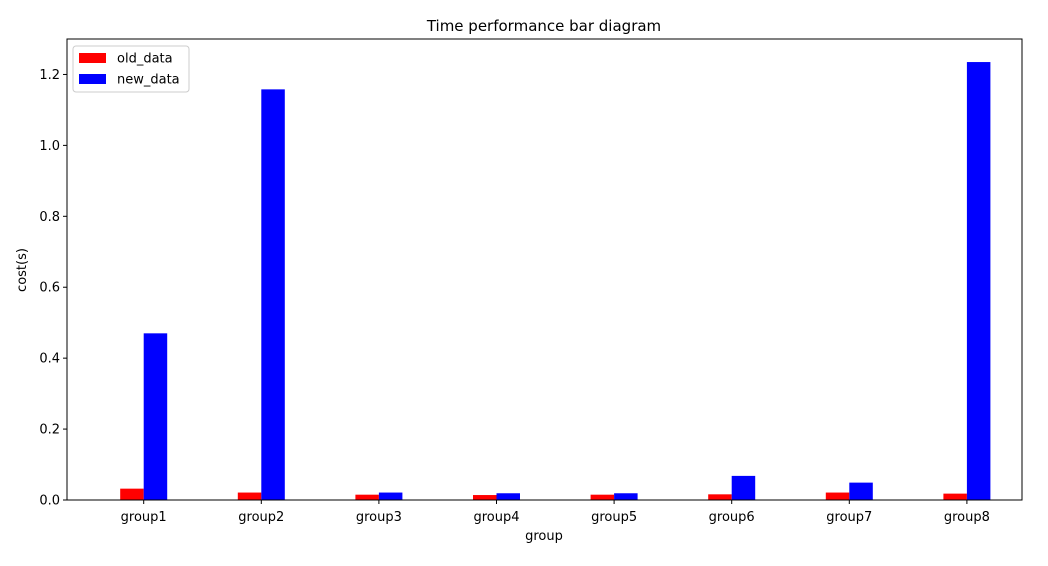 This screenshot has height=566, width=1048. I want to click on x-tick-label: group4, so click(496, 517).